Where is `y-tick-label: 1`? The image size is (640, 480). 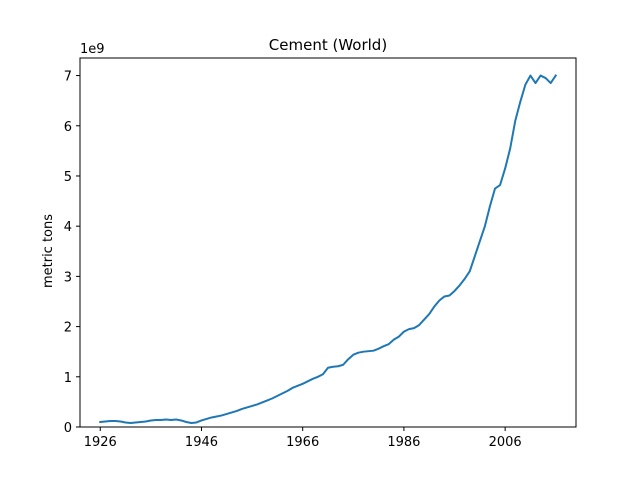
y-tick-label: 1 is located at coordinates (68, 378).